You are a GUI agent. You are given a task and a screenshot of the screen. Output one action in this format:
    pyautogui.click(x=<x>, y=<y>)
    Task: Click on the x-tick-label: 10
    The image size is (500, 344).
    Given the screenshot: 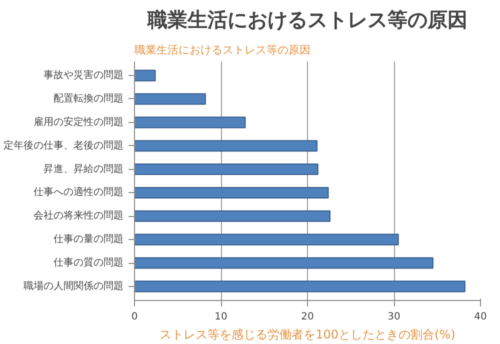 What is the action you would take?
    pyautogui.click(x=221, y=317)
    